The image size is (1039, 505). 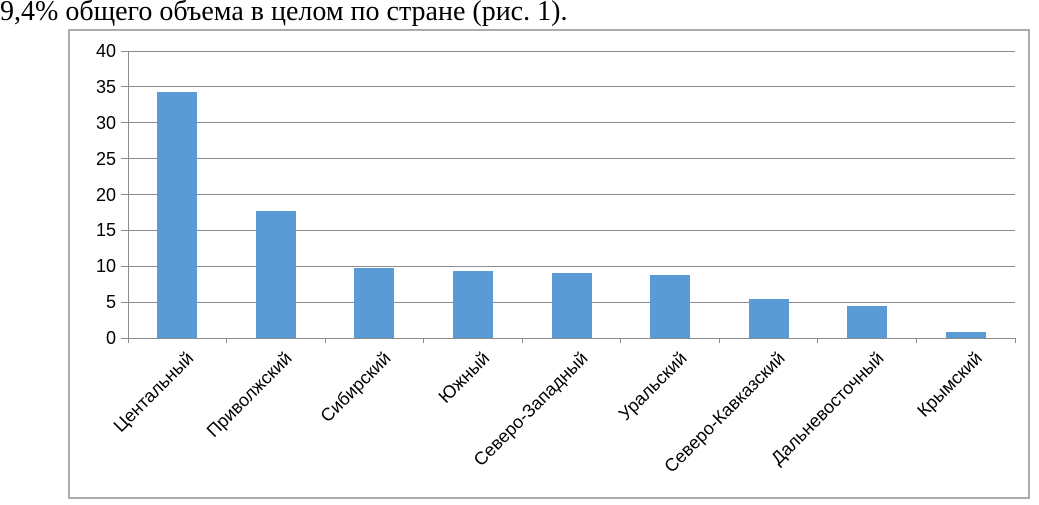 What do you see at coordinates (464, 377) in the screenshot?
I see `x-axis-category-label: Южный` at bounding box center [464, 377].